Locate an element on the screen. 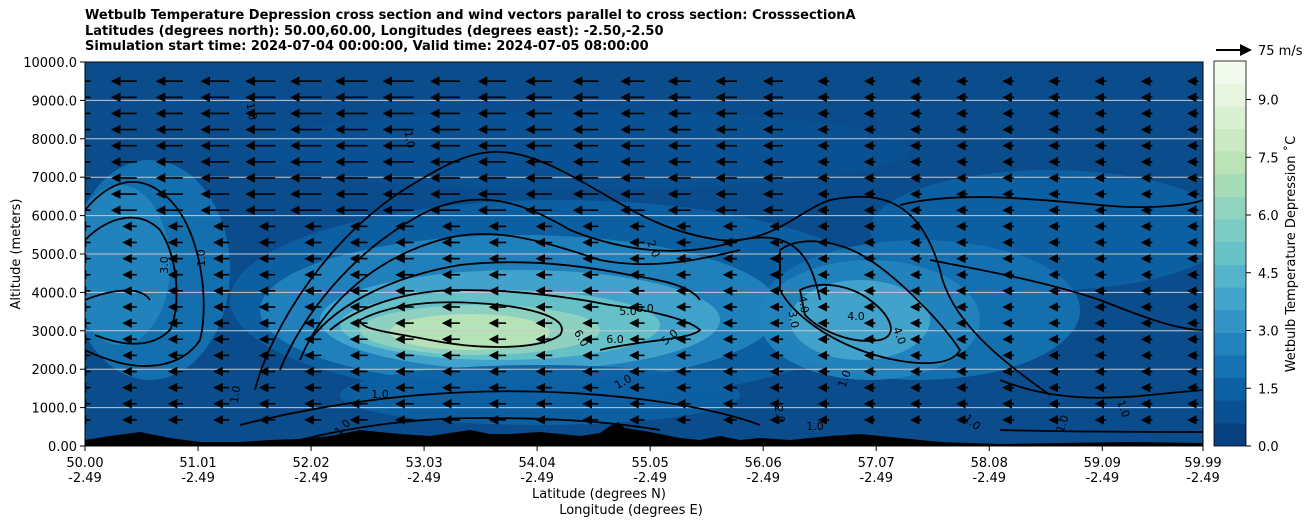 This screenshot has height=526, width=1312. x-tick-label-lon-10: -2.49 is located at coordinates (1203, 478).